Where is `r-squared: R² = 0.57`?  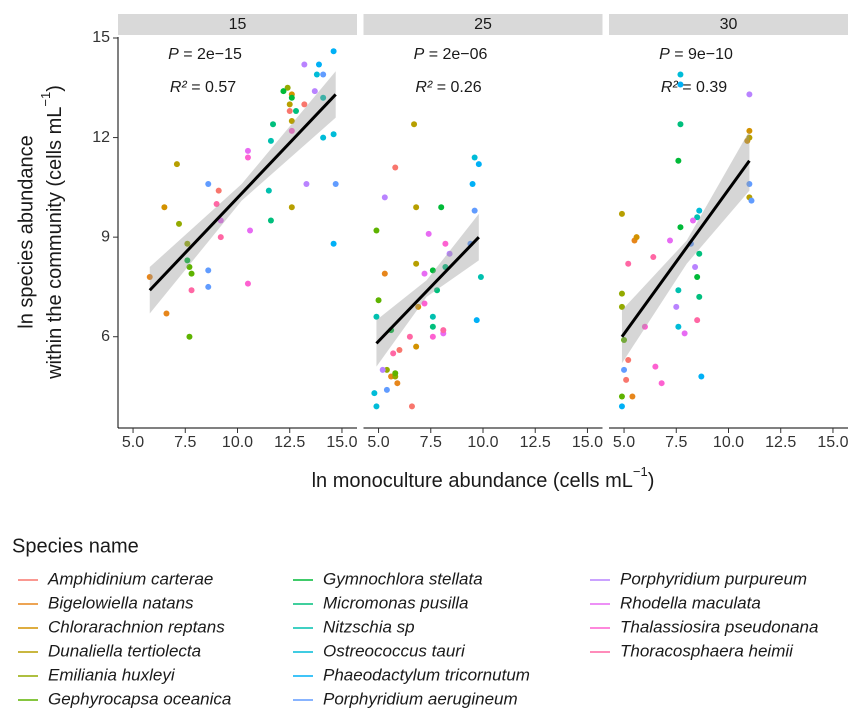
r-squared: R² = 0.57 is located at coordinates (203, 87).